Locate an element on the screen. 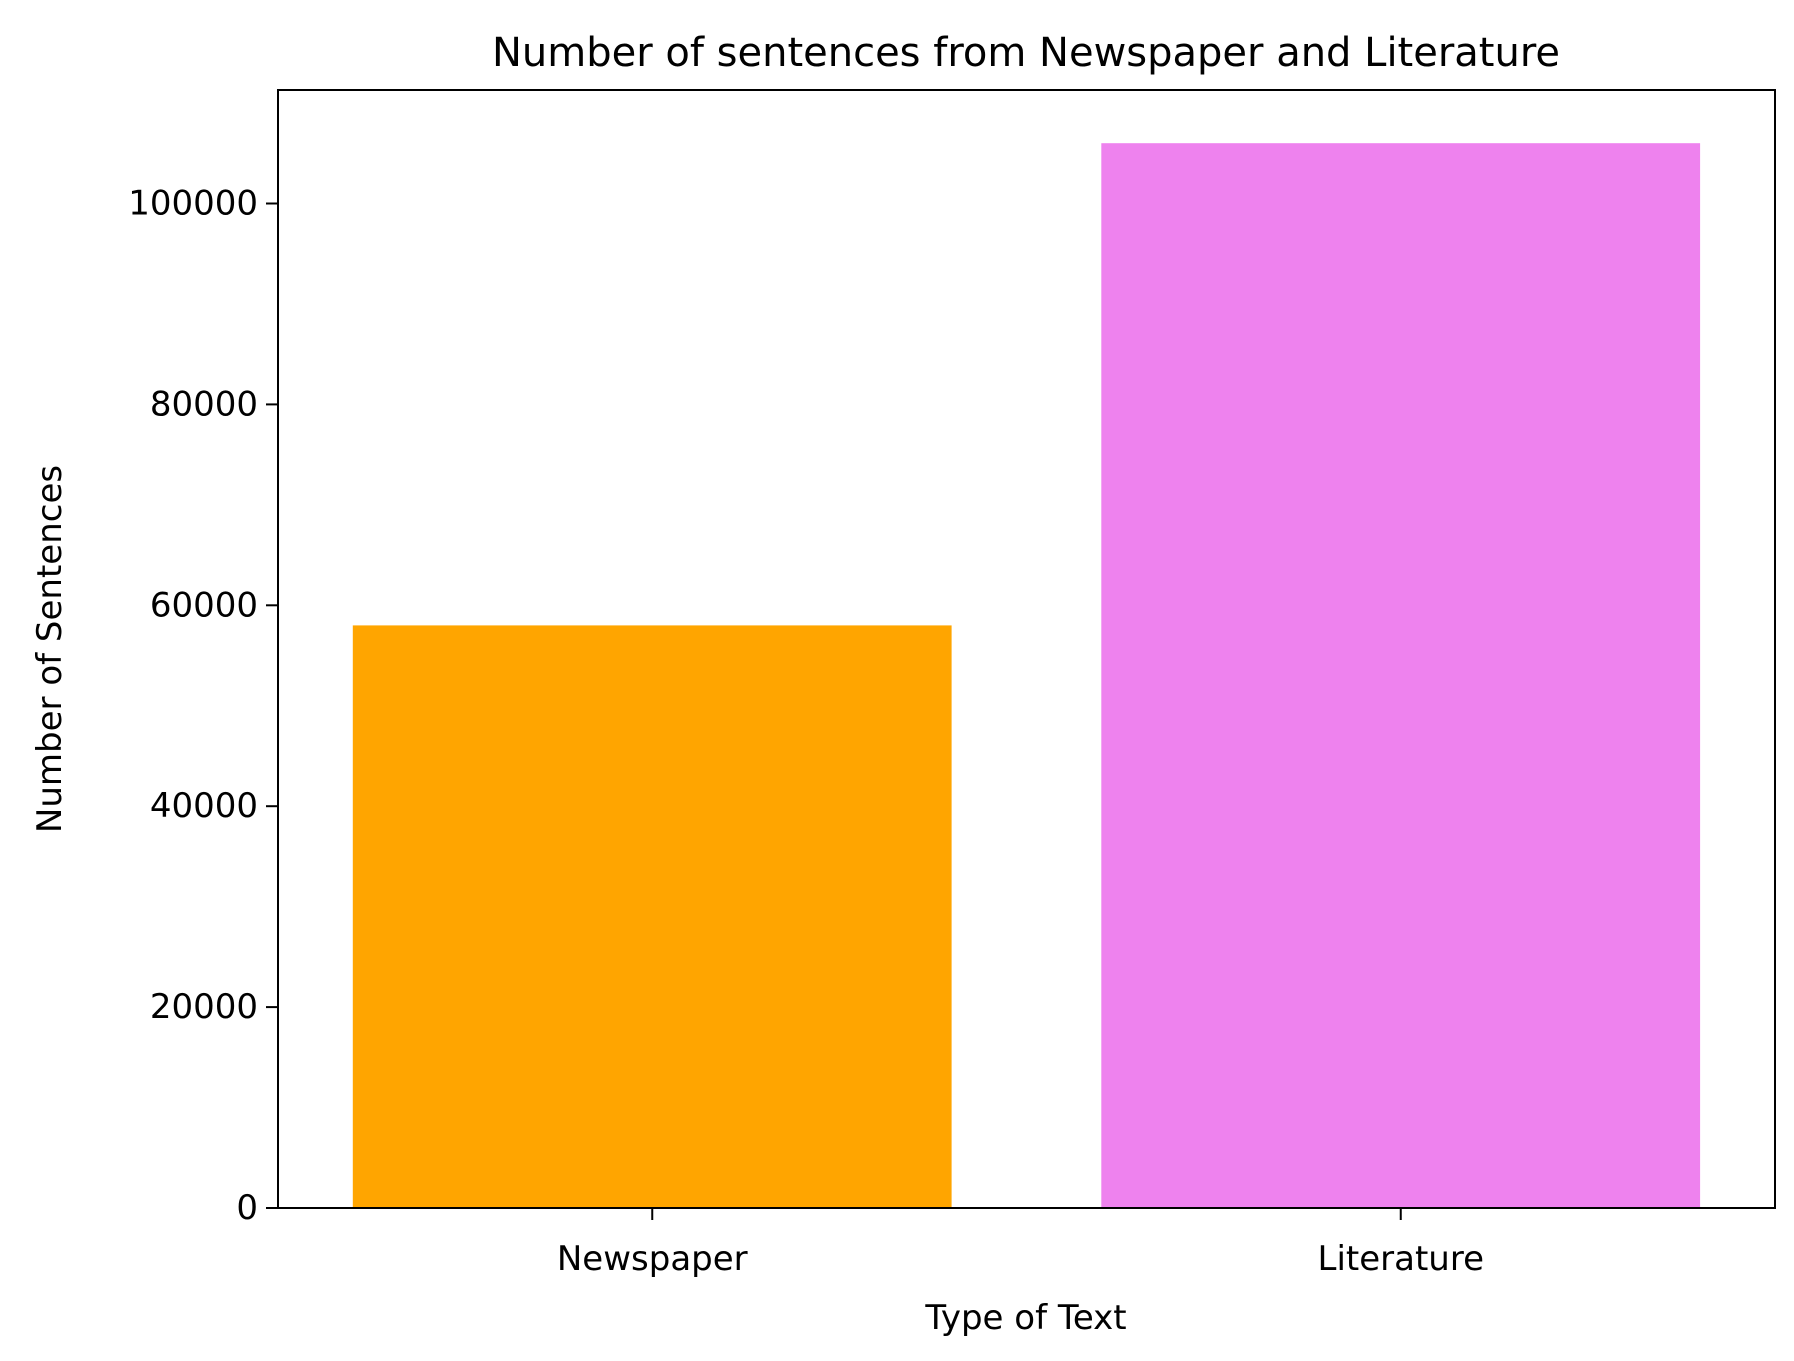 The height and width of the screenshot is (1361, 1794). y-axis-label: Number of Sentences is located at coordinates (50, 649).